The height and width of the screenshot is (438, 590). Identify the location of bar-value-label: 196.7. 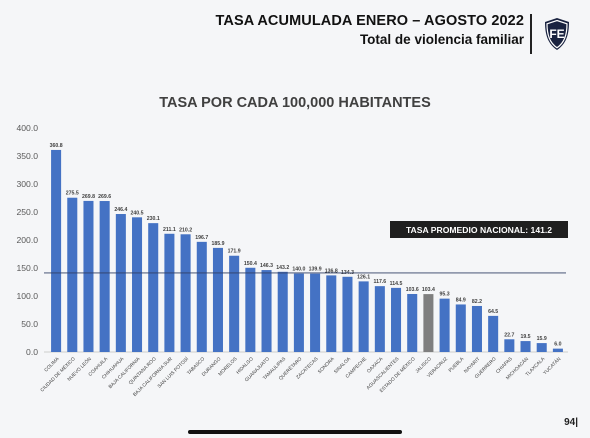
(201, 238).